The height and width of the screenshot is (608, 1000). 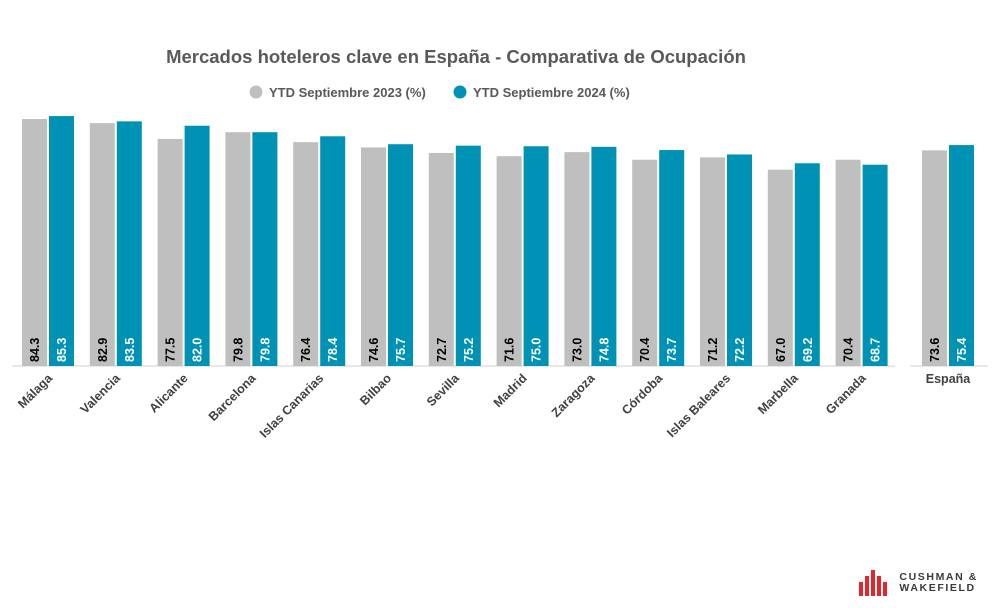 What do you see at coordinates (604, 350) in the screenshot?
I see `bar-label-zaragoza-2024: 74.8` at bounding box center [604, 350].